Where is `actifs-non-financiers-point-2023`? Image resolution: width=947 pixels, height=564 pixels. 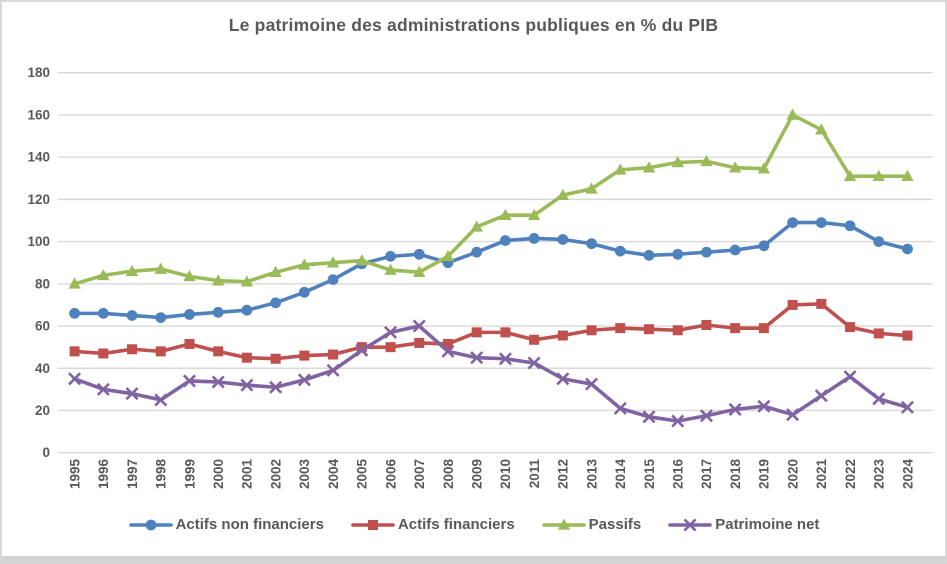 actifs-non-financiers-point-2023 is located at coordinates (879, 241).